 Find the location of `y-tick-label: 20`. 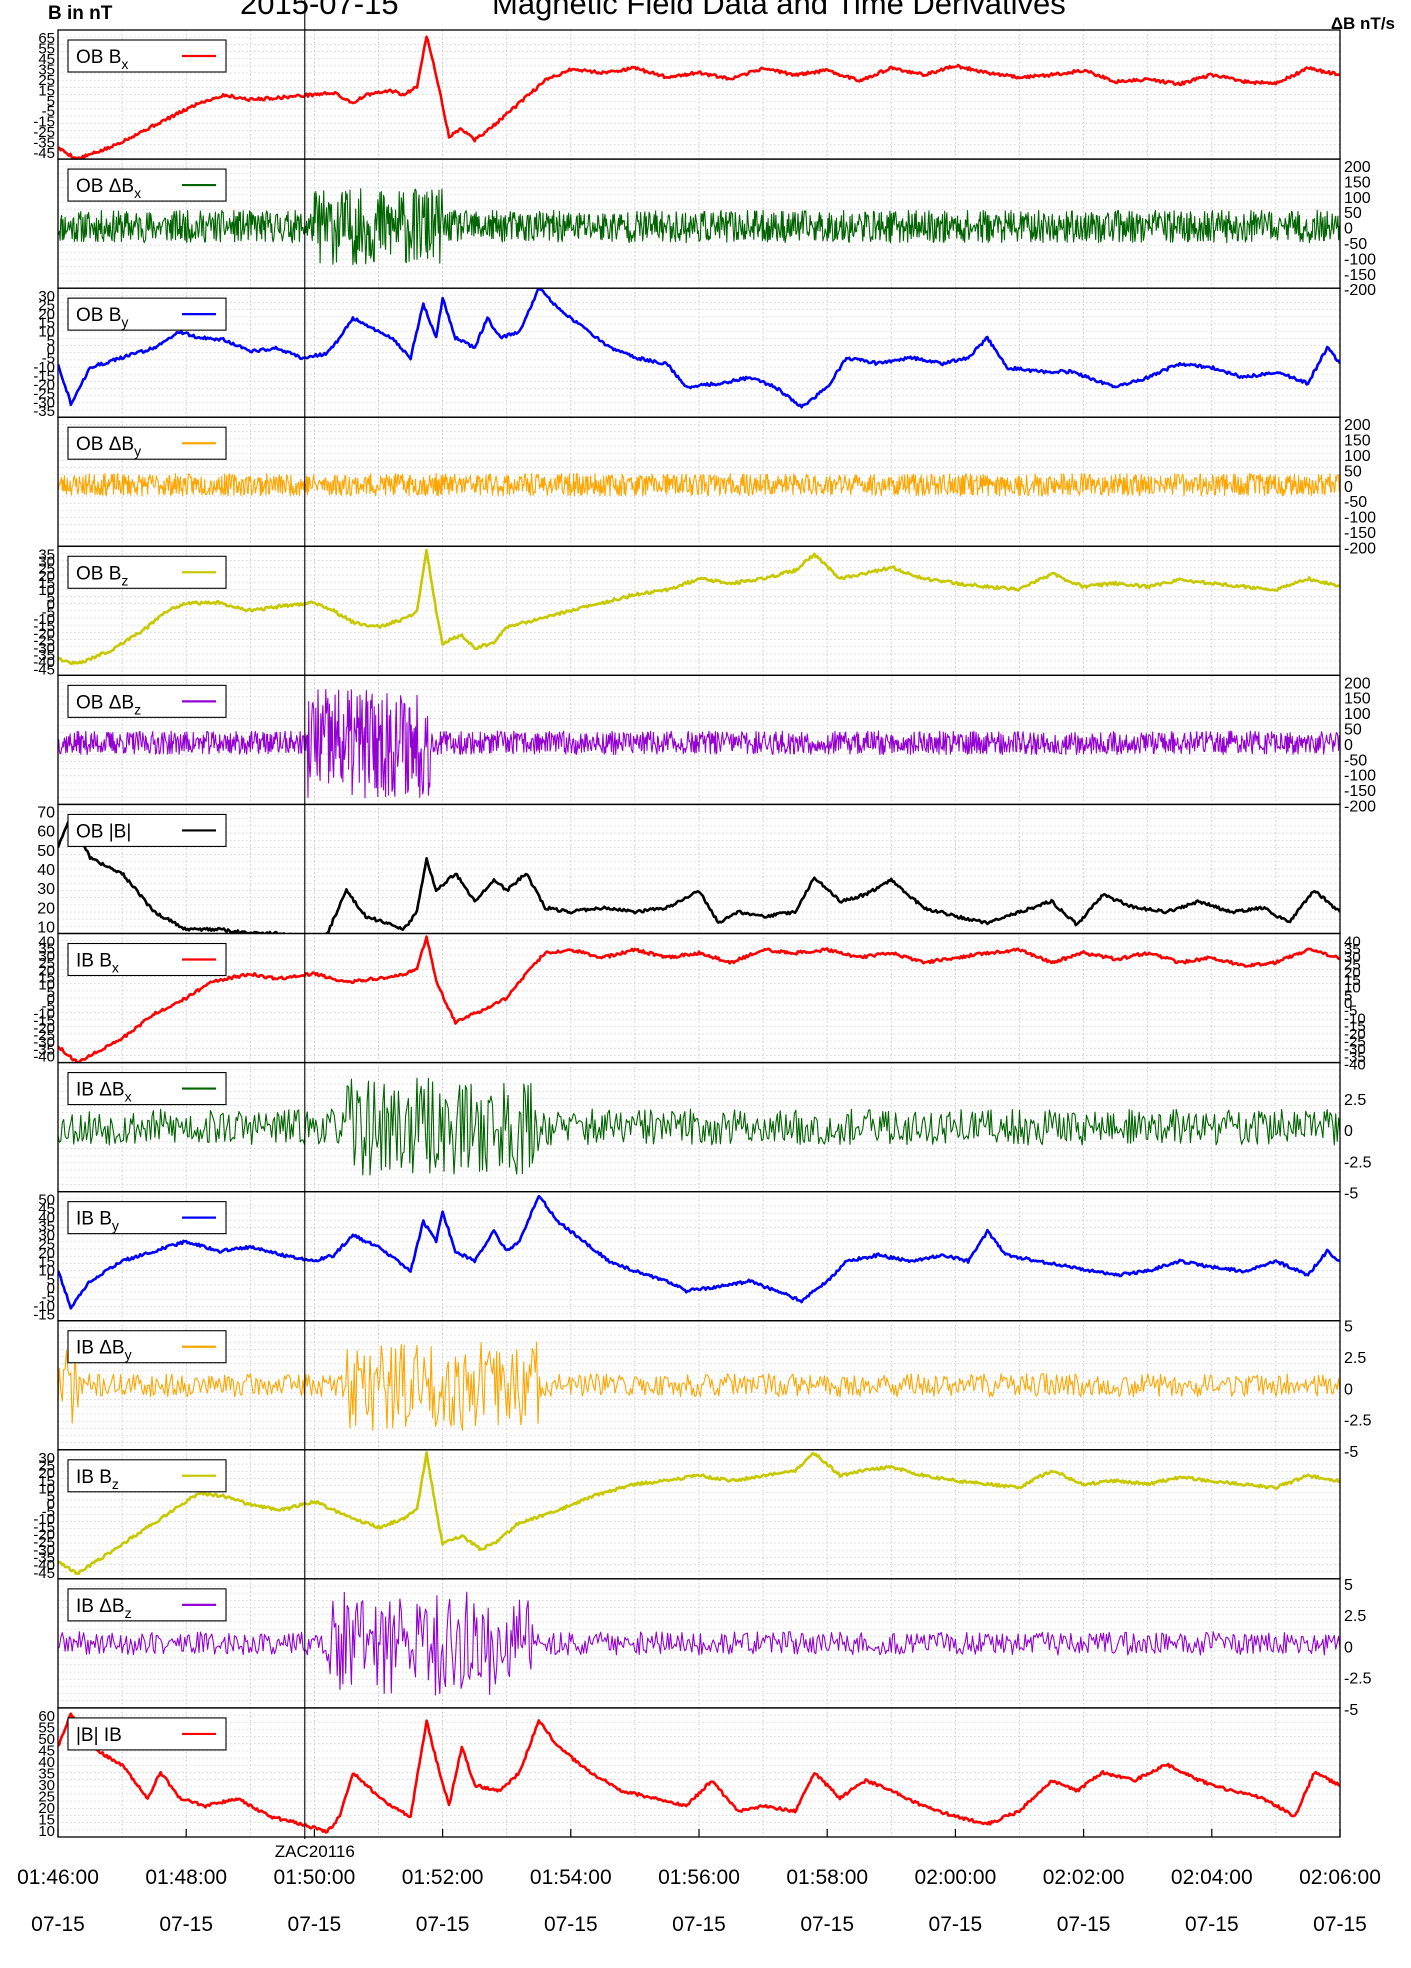

y-tick-label: 20 is located at coordinates (46, 970).